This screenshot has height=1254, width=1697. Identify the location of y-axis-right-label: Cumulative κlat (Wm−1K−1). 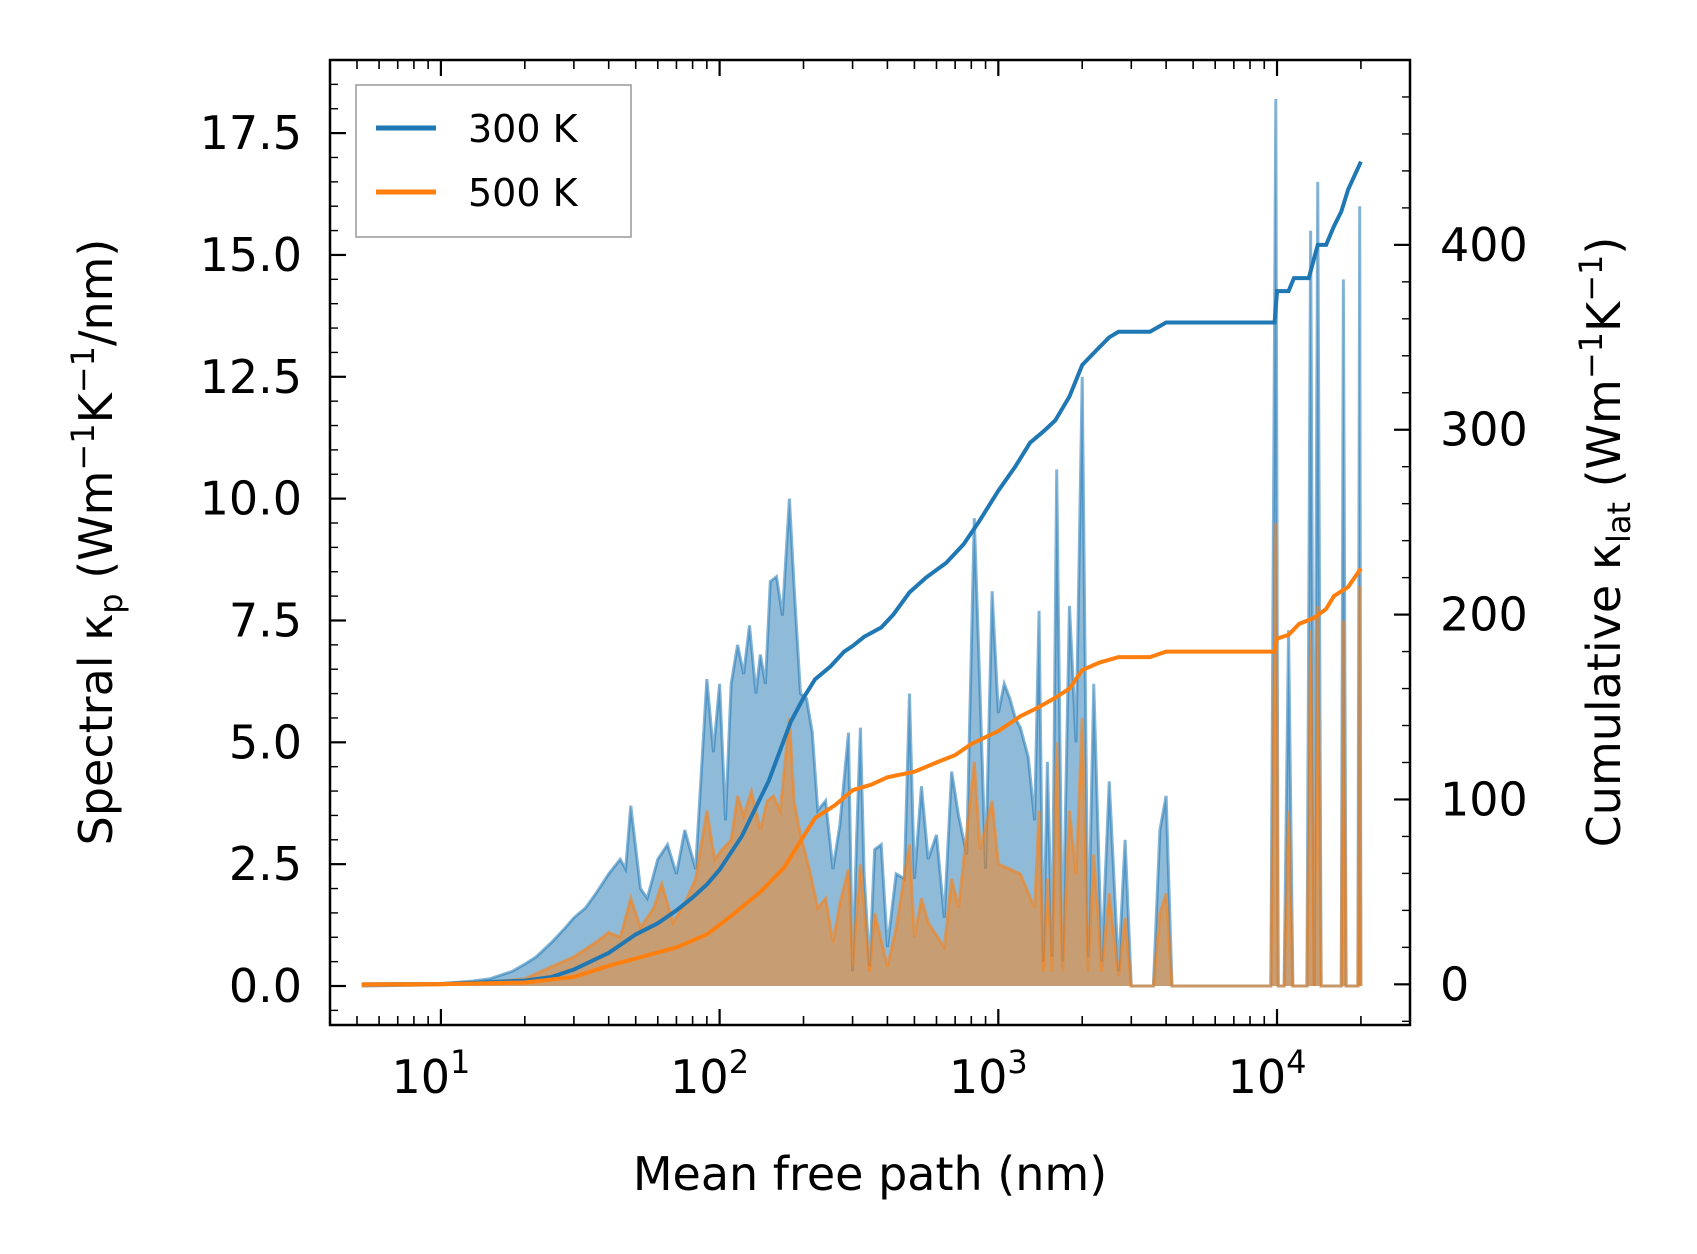
(1605, 542).